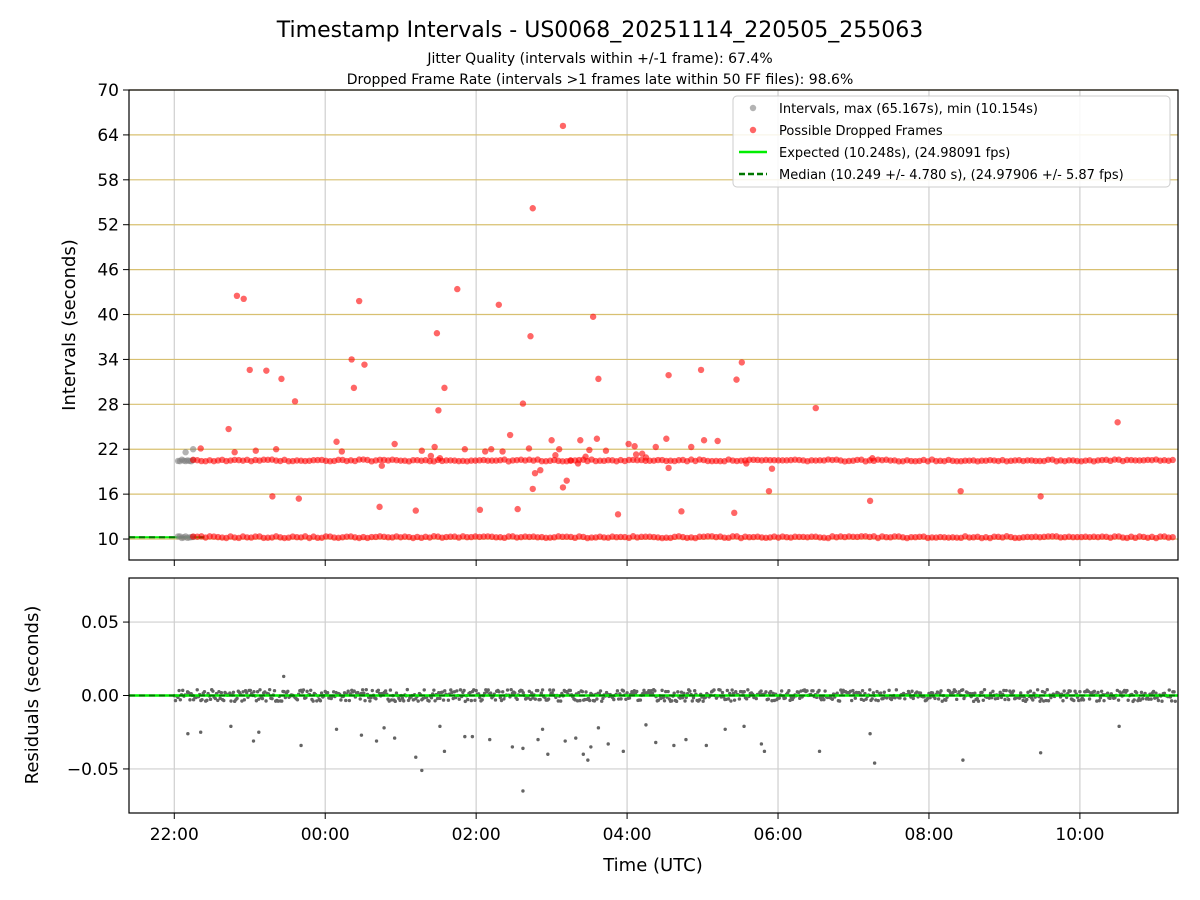  I want to click on top-y-tick-label: 10, so click(108, 540).